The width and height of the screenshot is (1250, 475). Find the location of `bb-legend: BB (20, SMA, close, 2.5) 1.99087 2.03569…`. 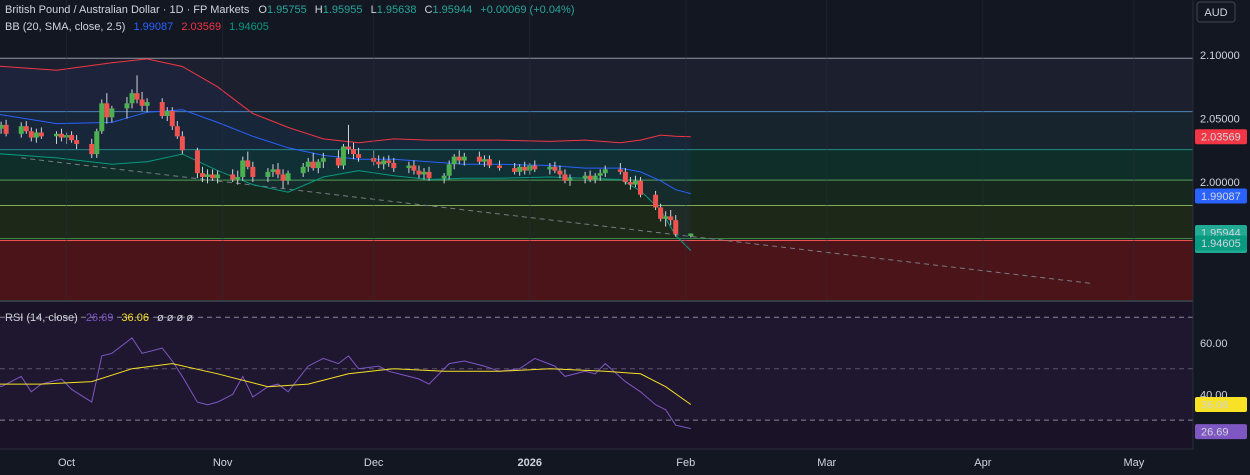

bb-legend: BB (20, SMA, close, 2.5) 1.99087 2.03569… is located at coordinates (137, 27).